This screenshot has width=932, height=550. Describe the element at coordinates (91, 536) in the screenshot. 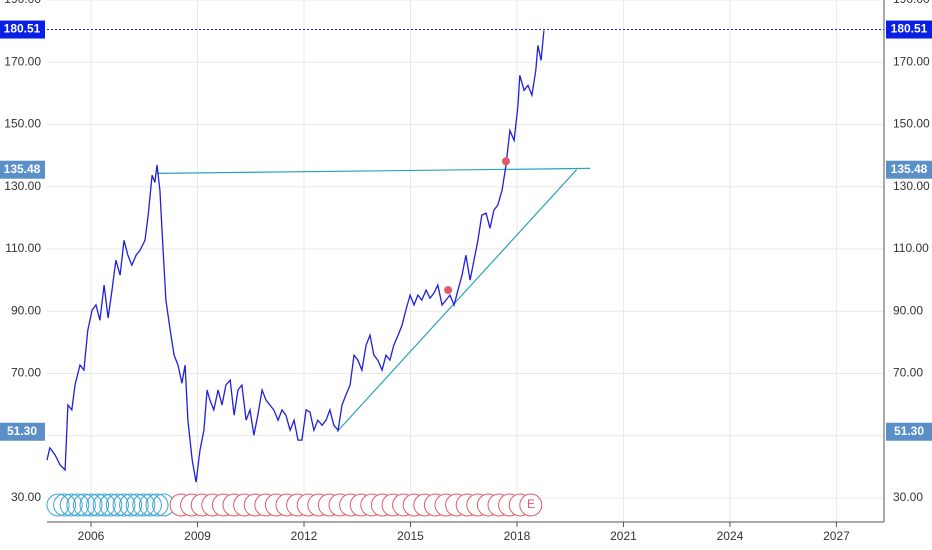

I see `x-tick-label: 2006` at that location.